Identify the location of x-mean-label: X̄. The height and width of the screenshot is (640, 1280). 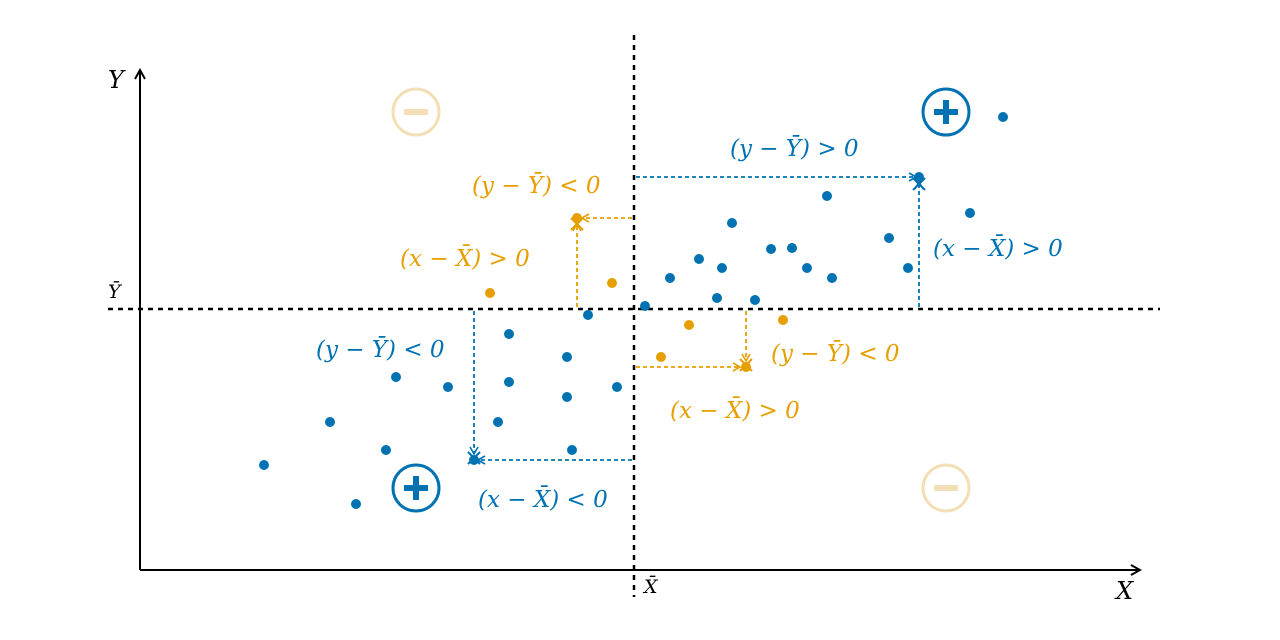
(650, 586).